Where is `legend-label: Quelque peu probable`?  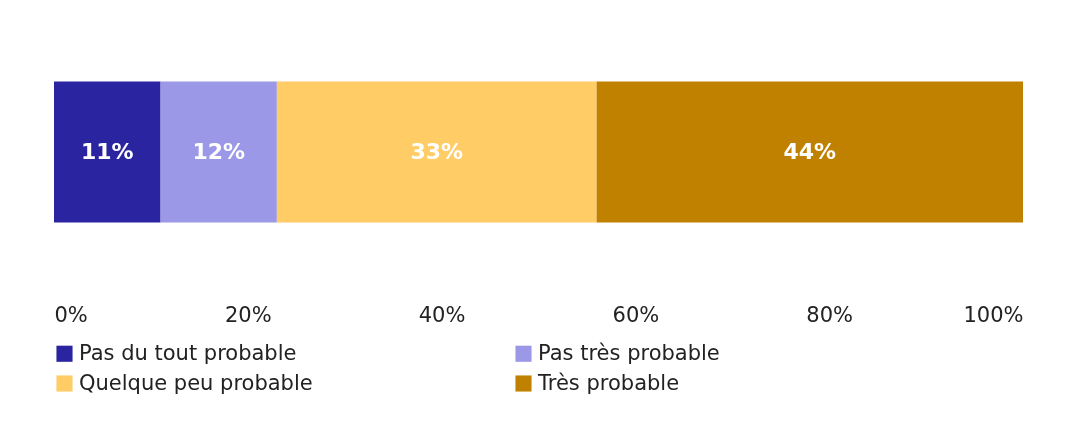
legend-label: Quelque peu probable is located at coordinates (196, 382).